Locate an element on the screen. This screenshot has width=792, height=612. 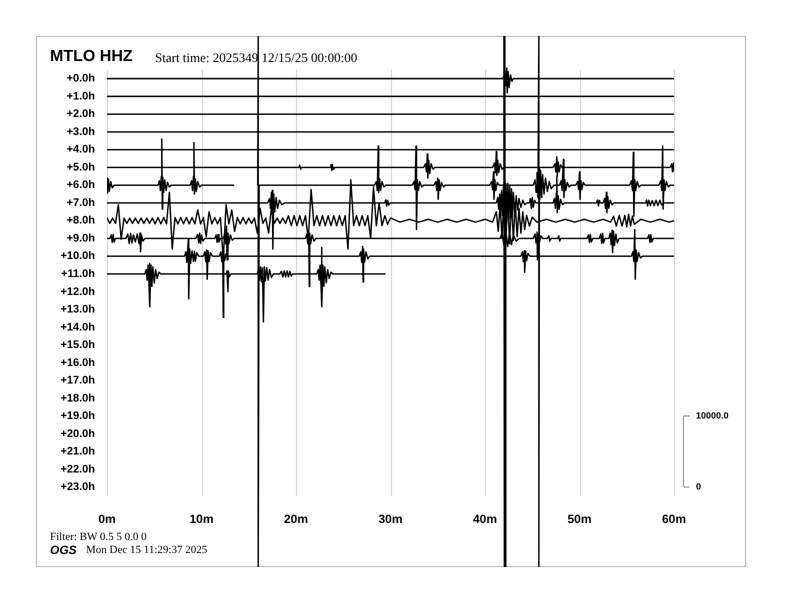
x-tick-label: 30m is located at coordinates (390, 519).